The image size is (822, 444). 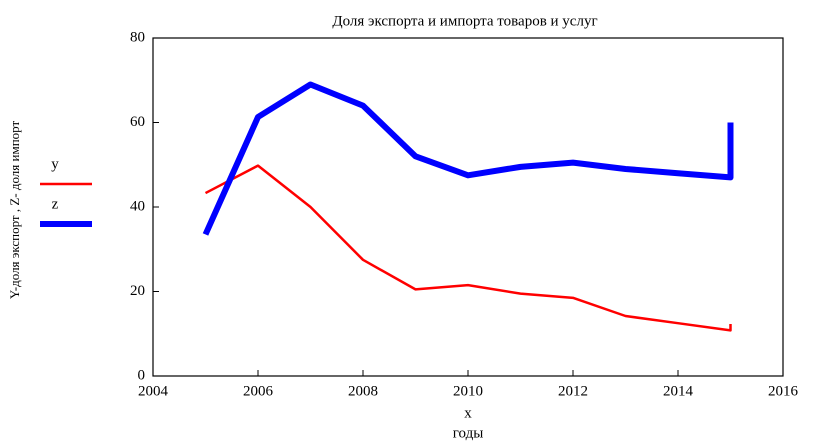 I want to click on x-tick-label: 2016, so click(x=783, y=391).